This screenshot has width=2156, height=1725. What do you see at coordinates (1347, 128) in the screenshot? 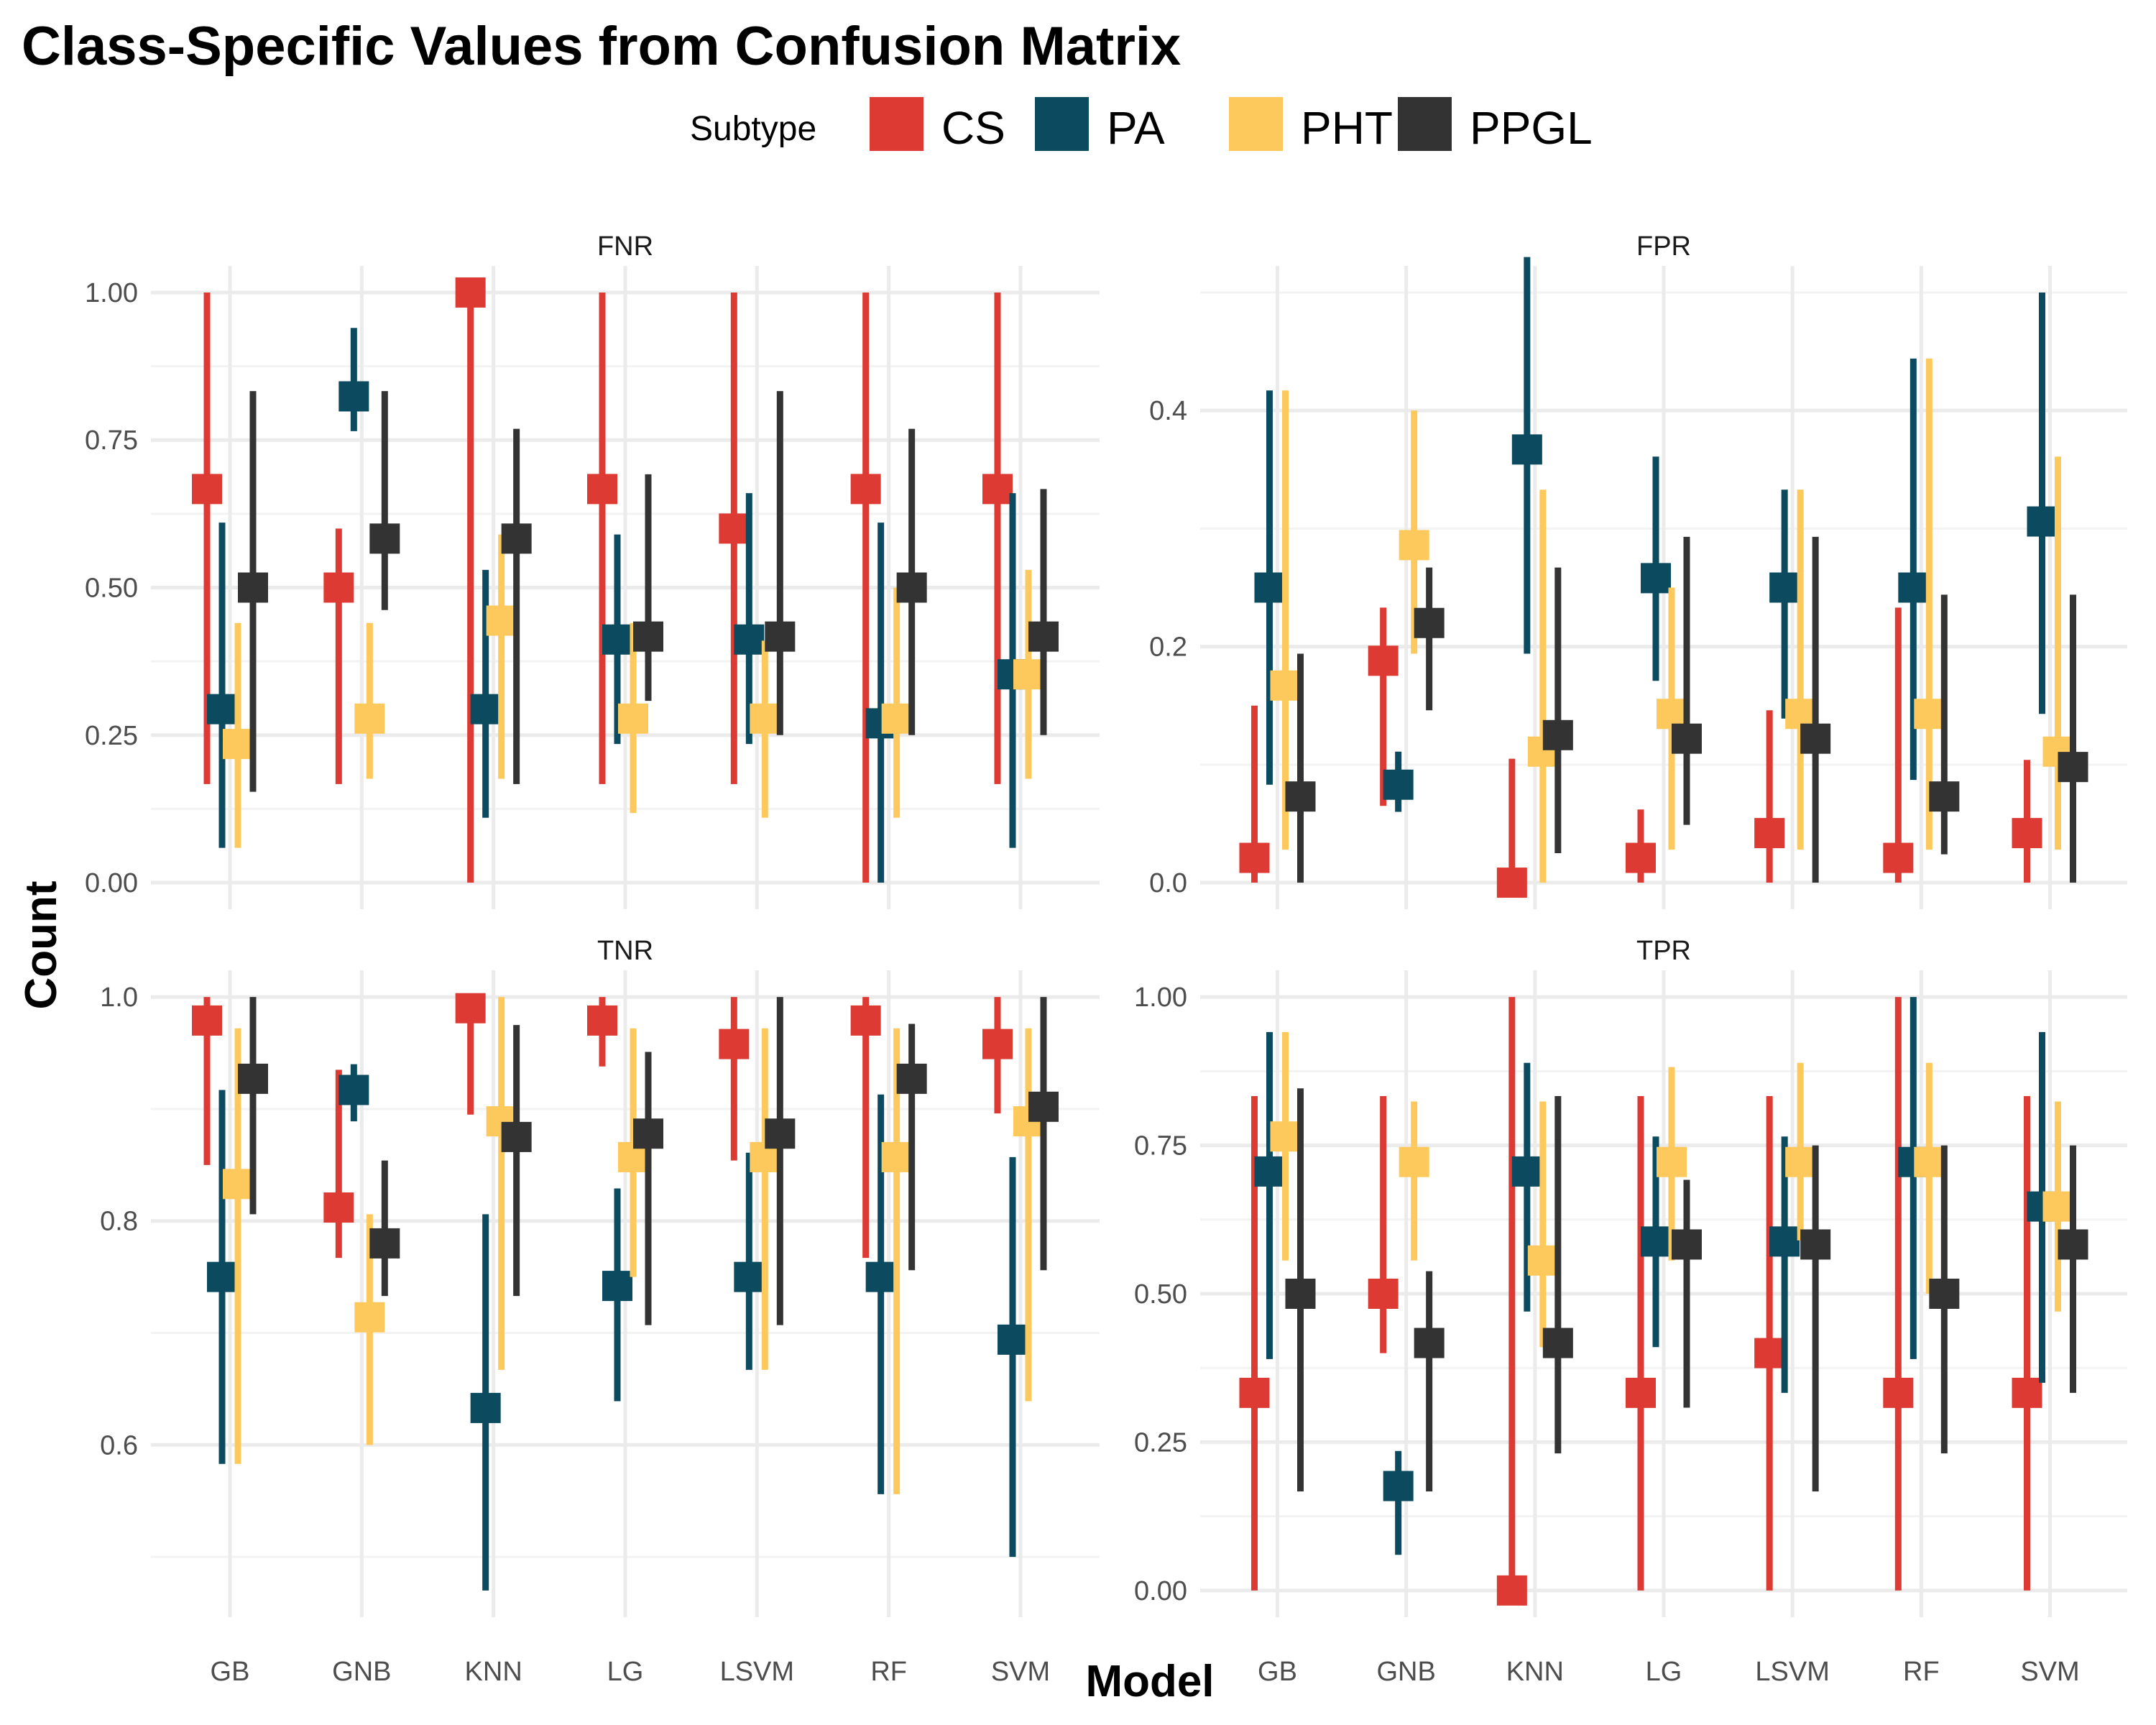
I see `legend-label-pht: PHT` at bounding box center [1347, 128].